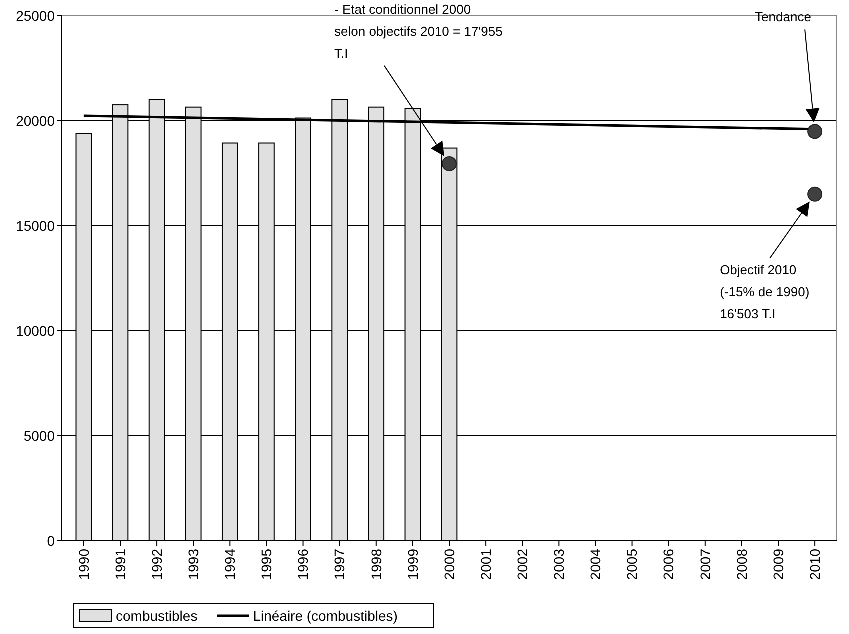  I want to click on y-tick-label: 20000, so click(36, 120).